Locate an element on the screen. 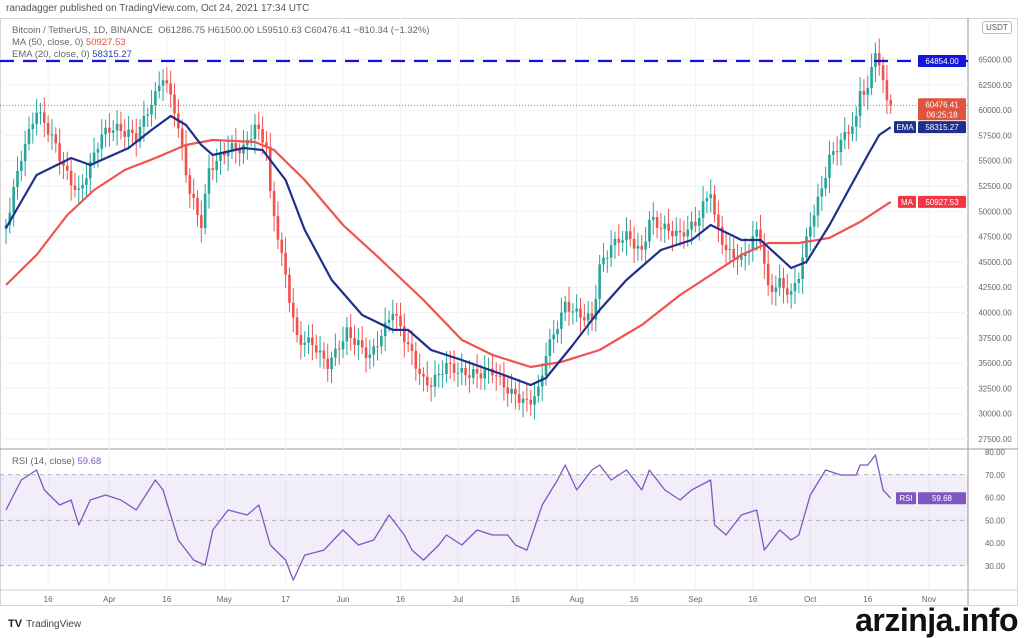 This screenshot has width=1024, height=638. footer-brand: TradingView is located at coordinates (54, 624).